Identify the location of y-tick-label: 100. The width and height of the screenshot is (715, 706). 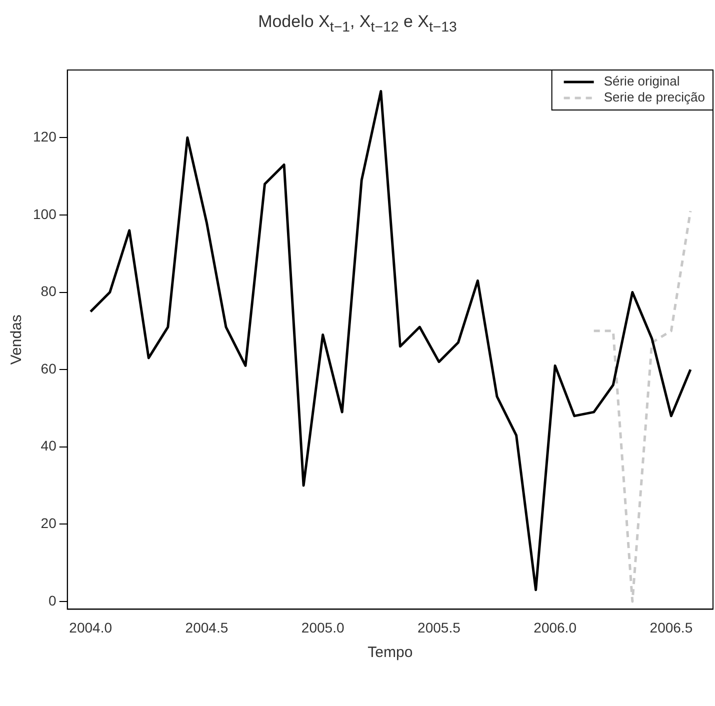
(45, 214).